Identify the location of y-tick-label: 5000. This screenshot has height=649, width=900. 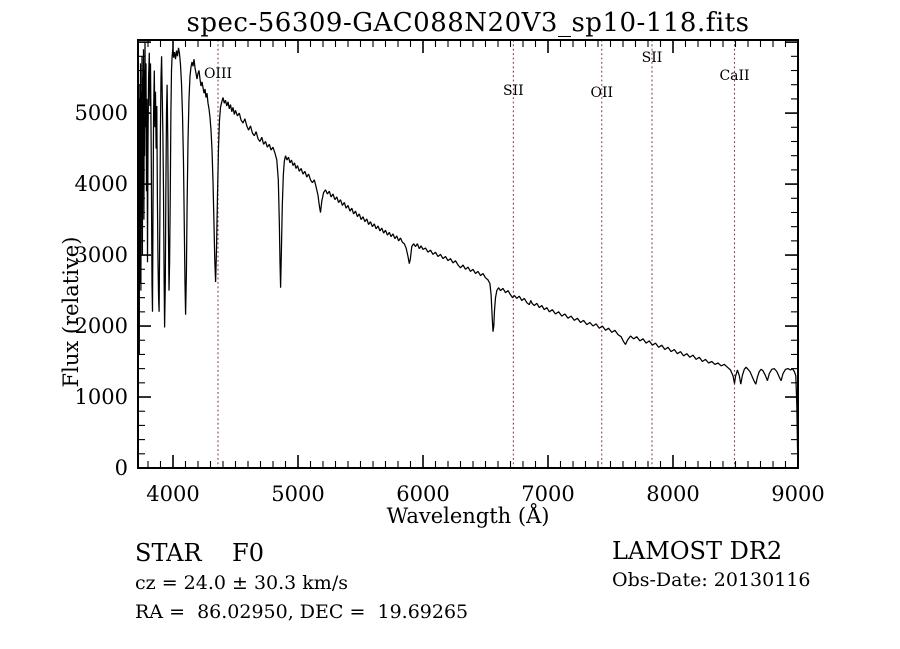
(101, 113).